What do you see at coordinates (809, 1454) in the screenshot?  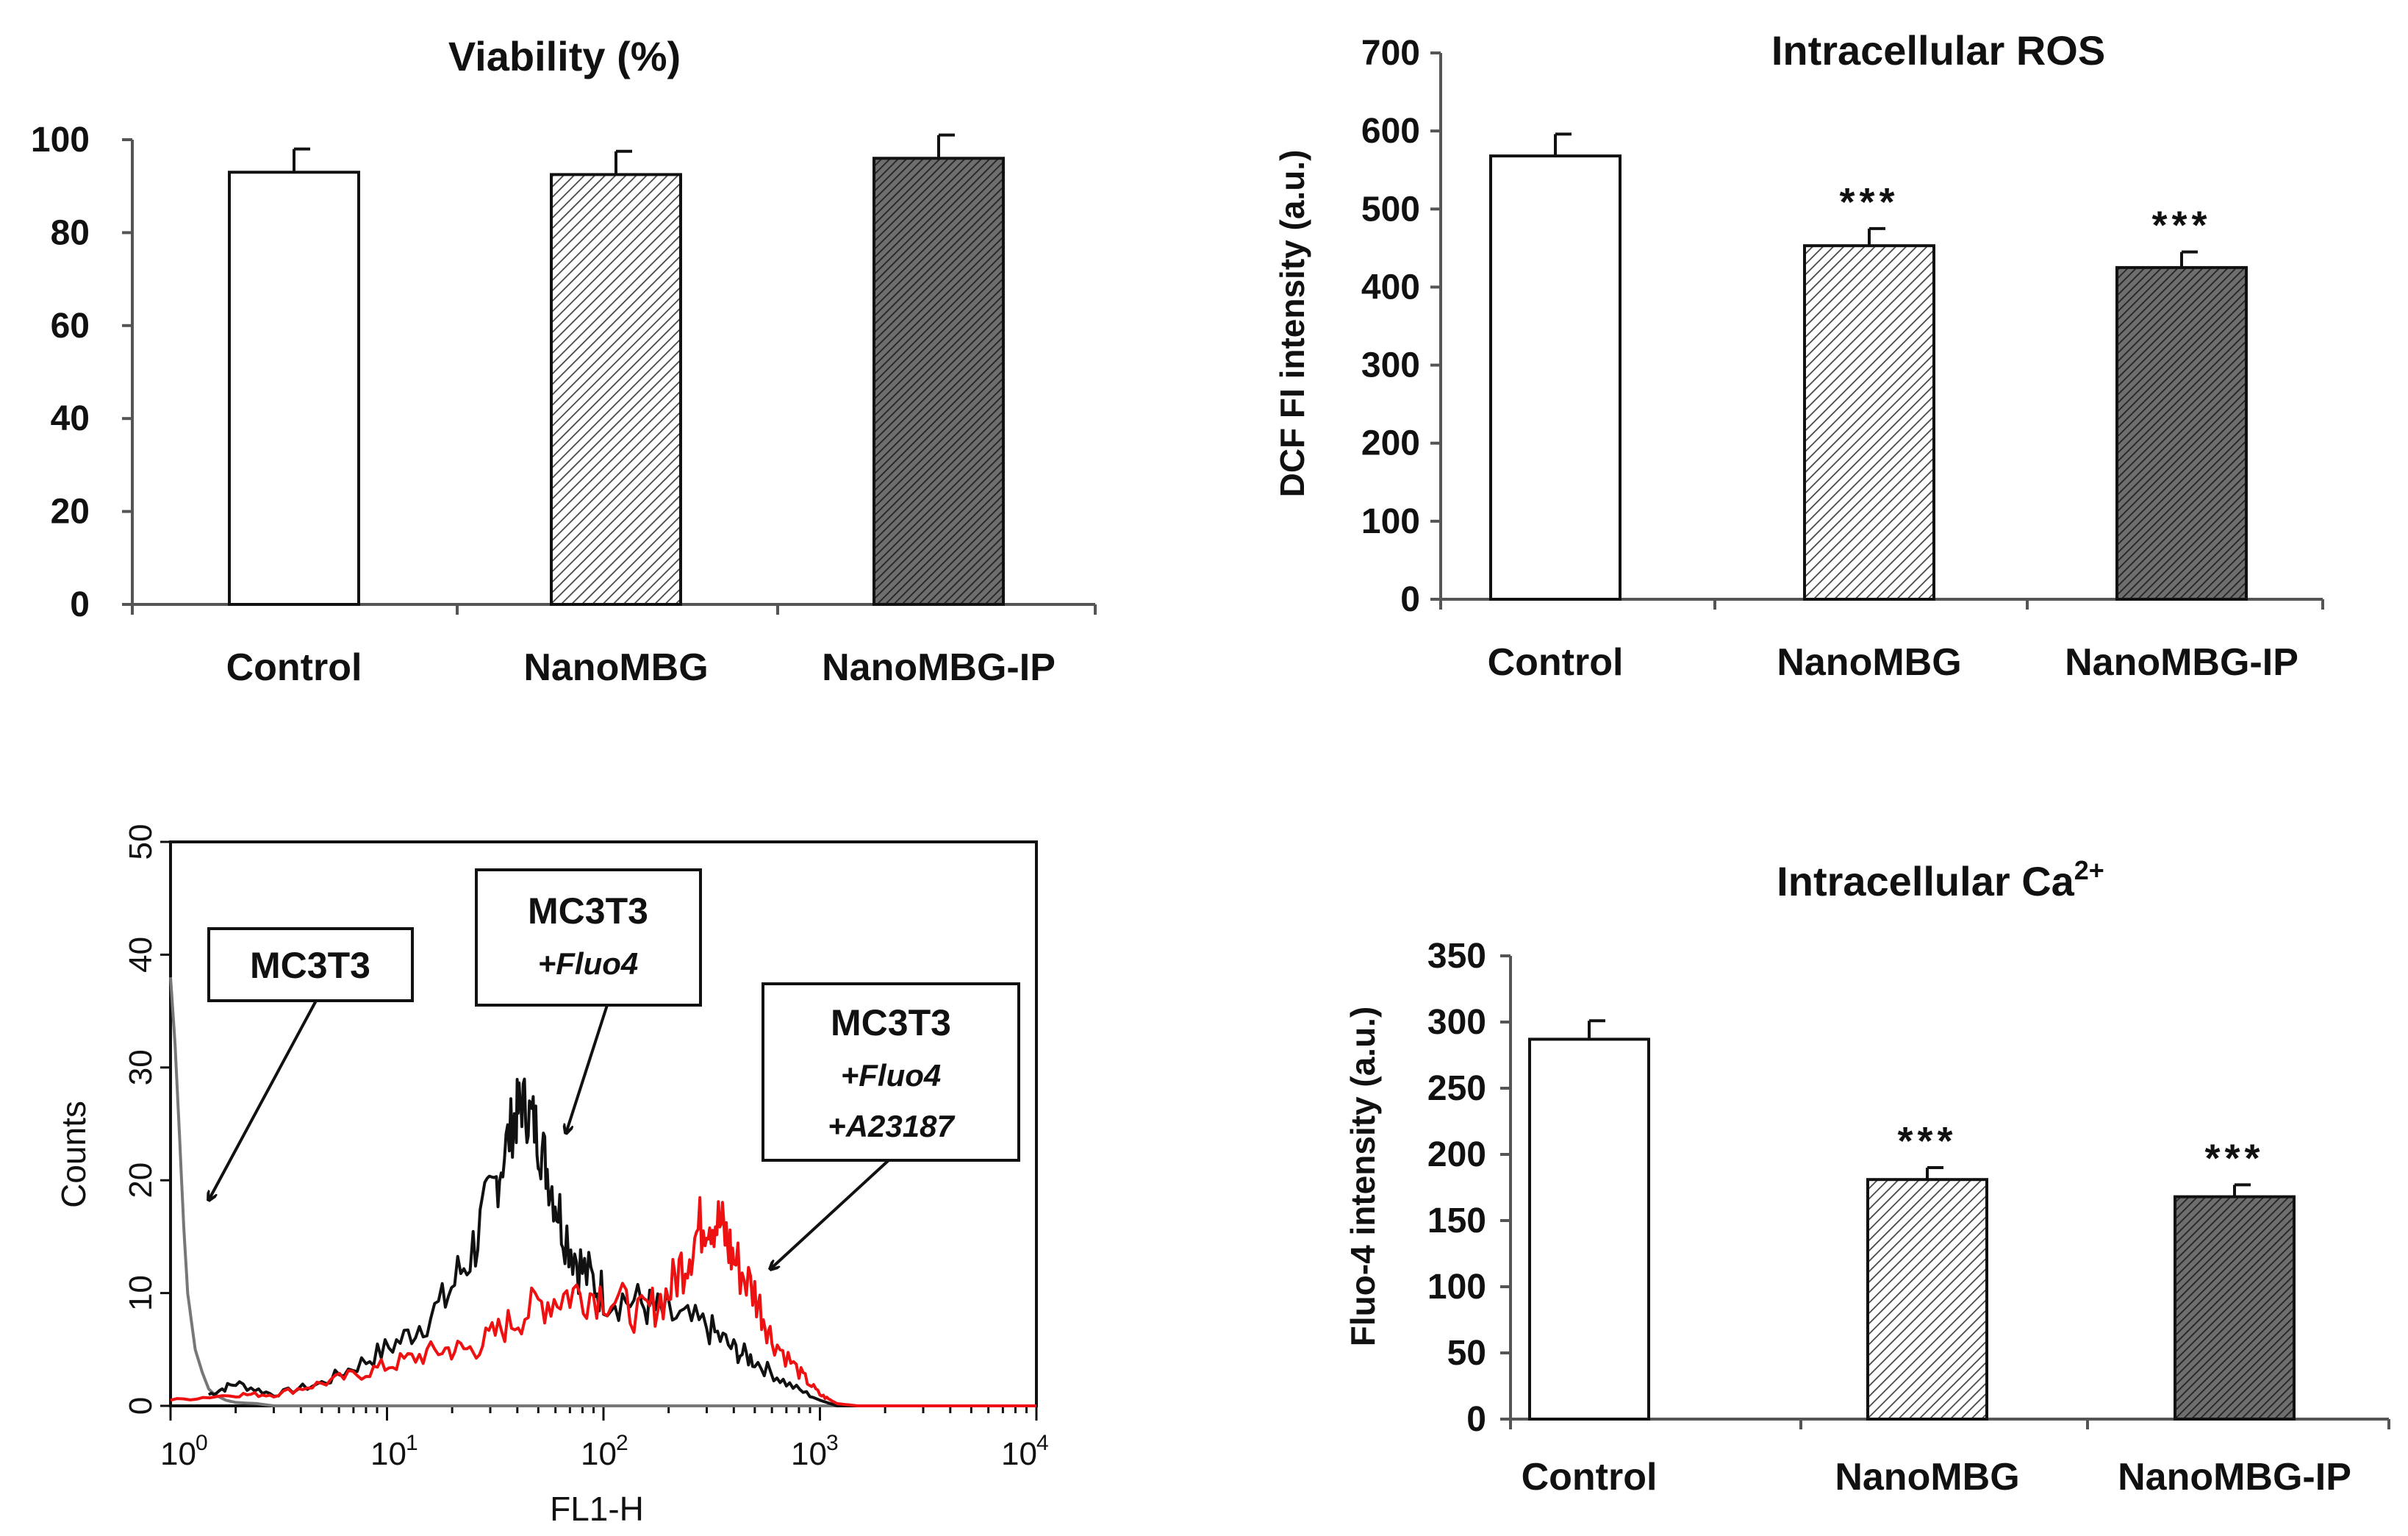 I see `flow-xtick-4-base: 10` at bounding box center [809, 1454].